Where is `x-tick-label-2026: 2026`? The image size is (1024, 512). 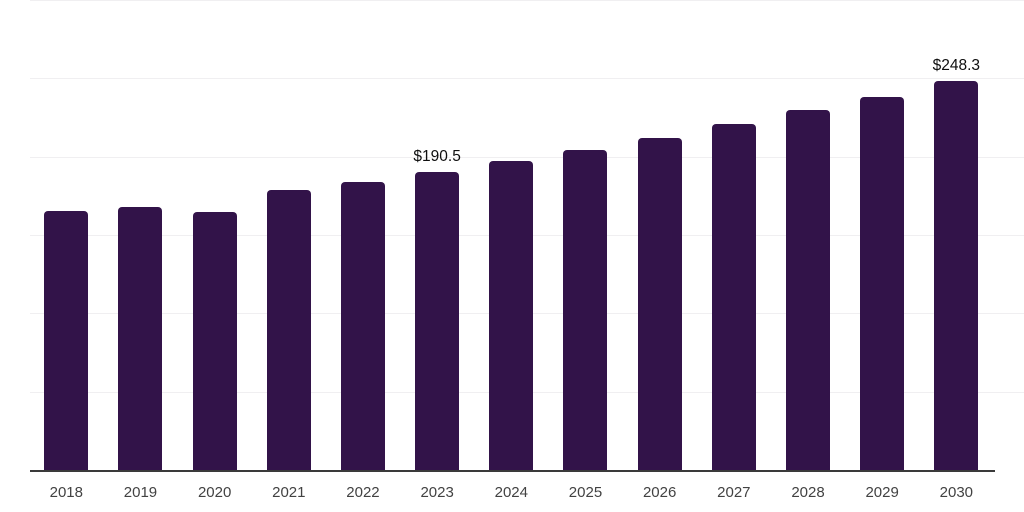 x-tick-label-2026: 2026 is located at coordinates (659, 492).